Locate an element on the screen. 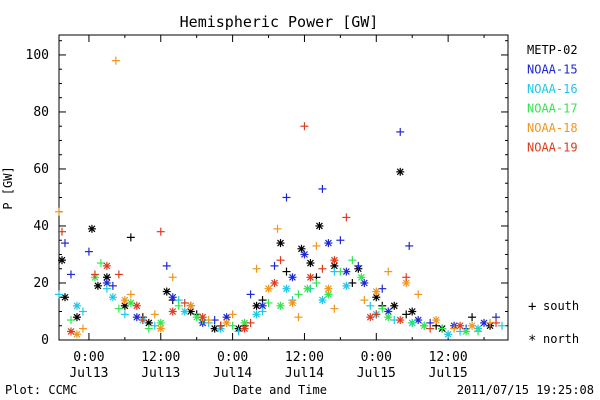 This screenshot has width=600, height=400. x-tick-date-label: Jul14 is located at coordinates (304, 373).